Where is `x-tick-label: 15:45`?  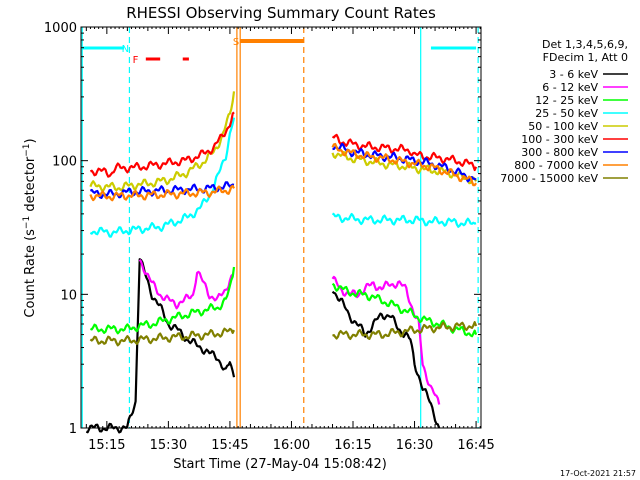
x-tick-label: 15:45 is located at coordinates (229, 445).